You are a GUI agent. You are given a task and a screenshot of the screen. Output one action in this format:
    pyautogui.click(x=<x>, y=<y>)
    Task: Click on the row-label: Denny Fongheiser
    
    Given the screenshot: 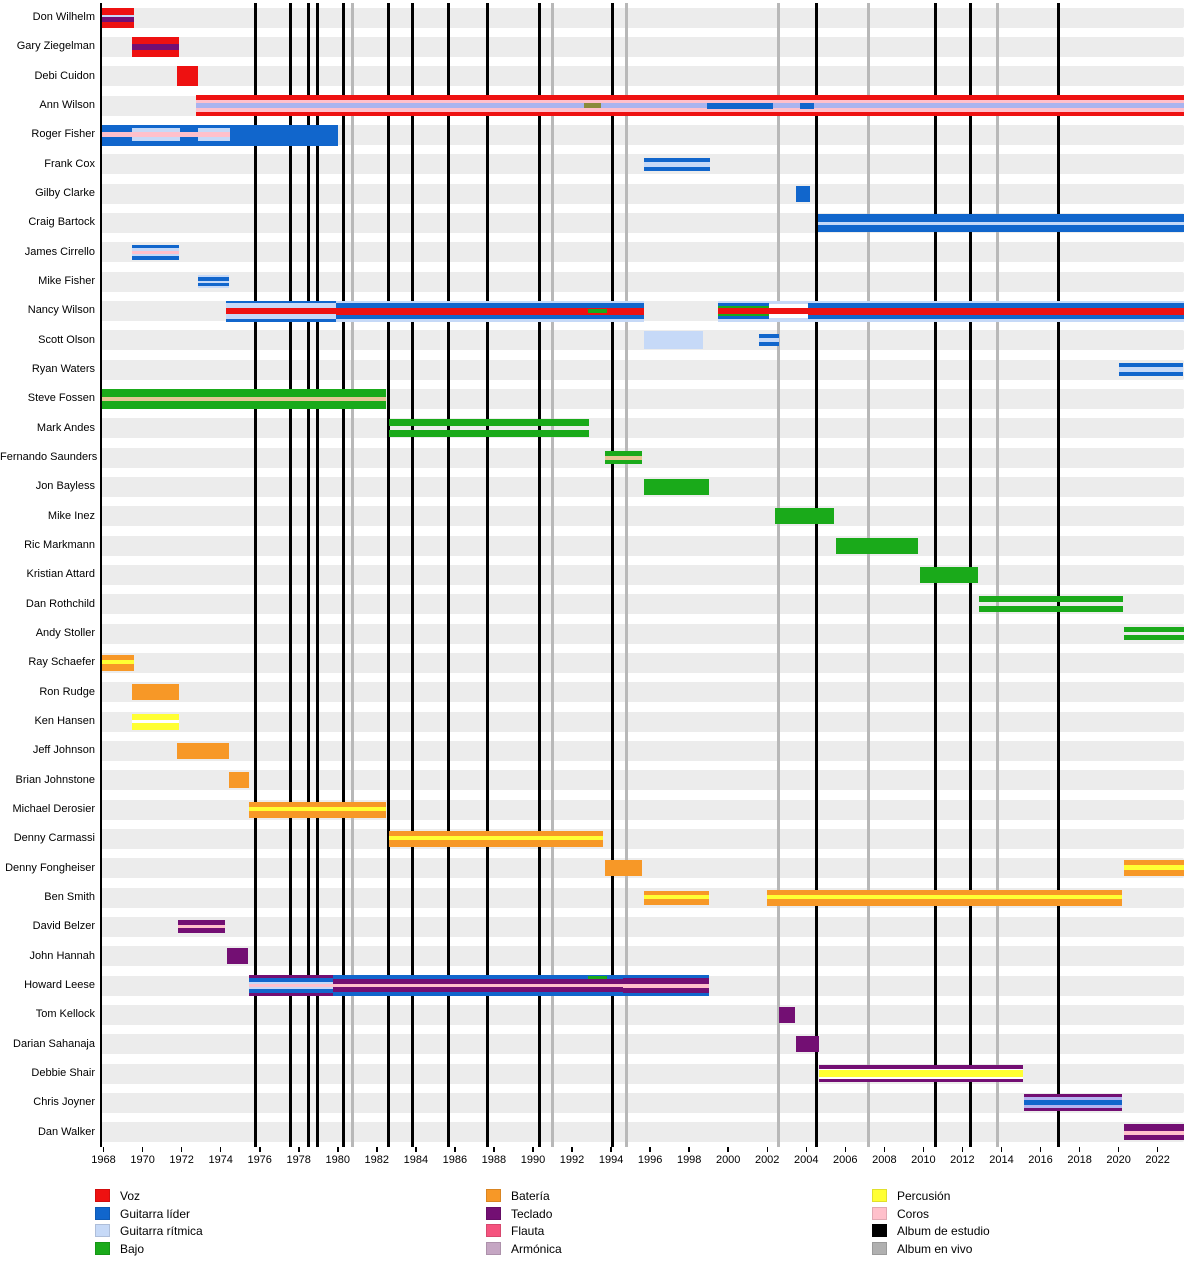 What is the action you would take?
    pyautogui.click(x=50, y=867)
    